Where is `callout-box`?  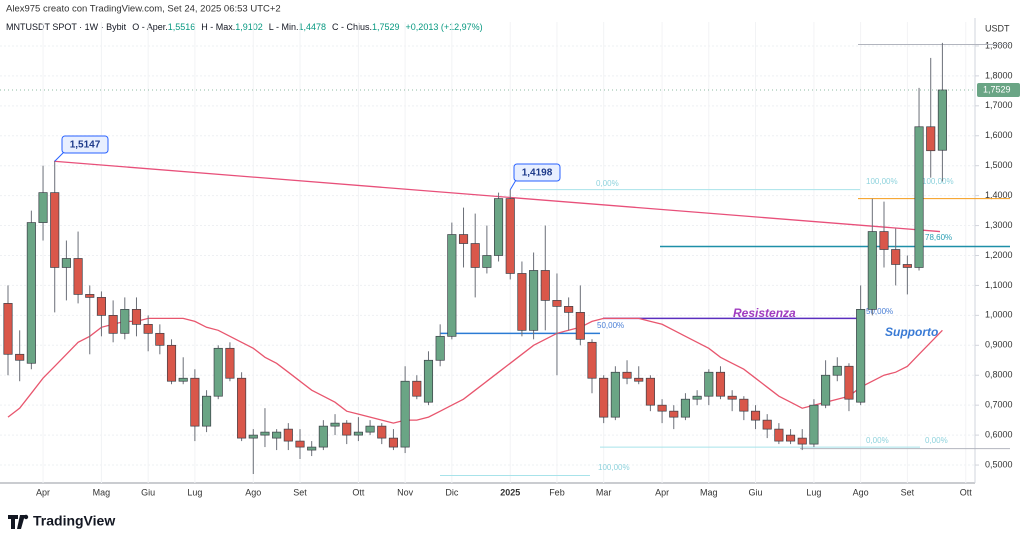
callout-box is located at coordinates (85, 144).